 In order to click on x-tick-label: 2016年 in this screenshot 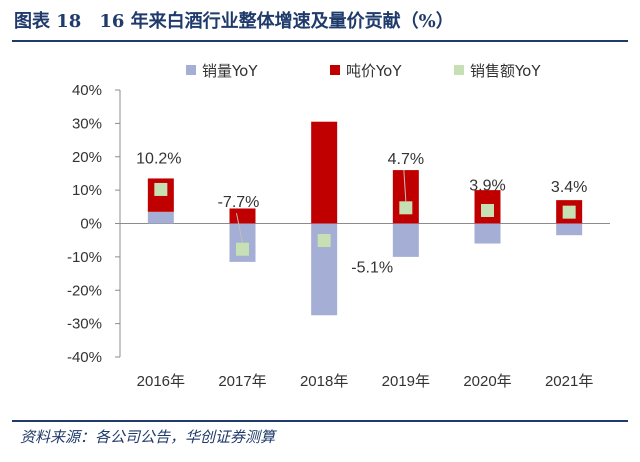, I will do `click(161, 381)`.